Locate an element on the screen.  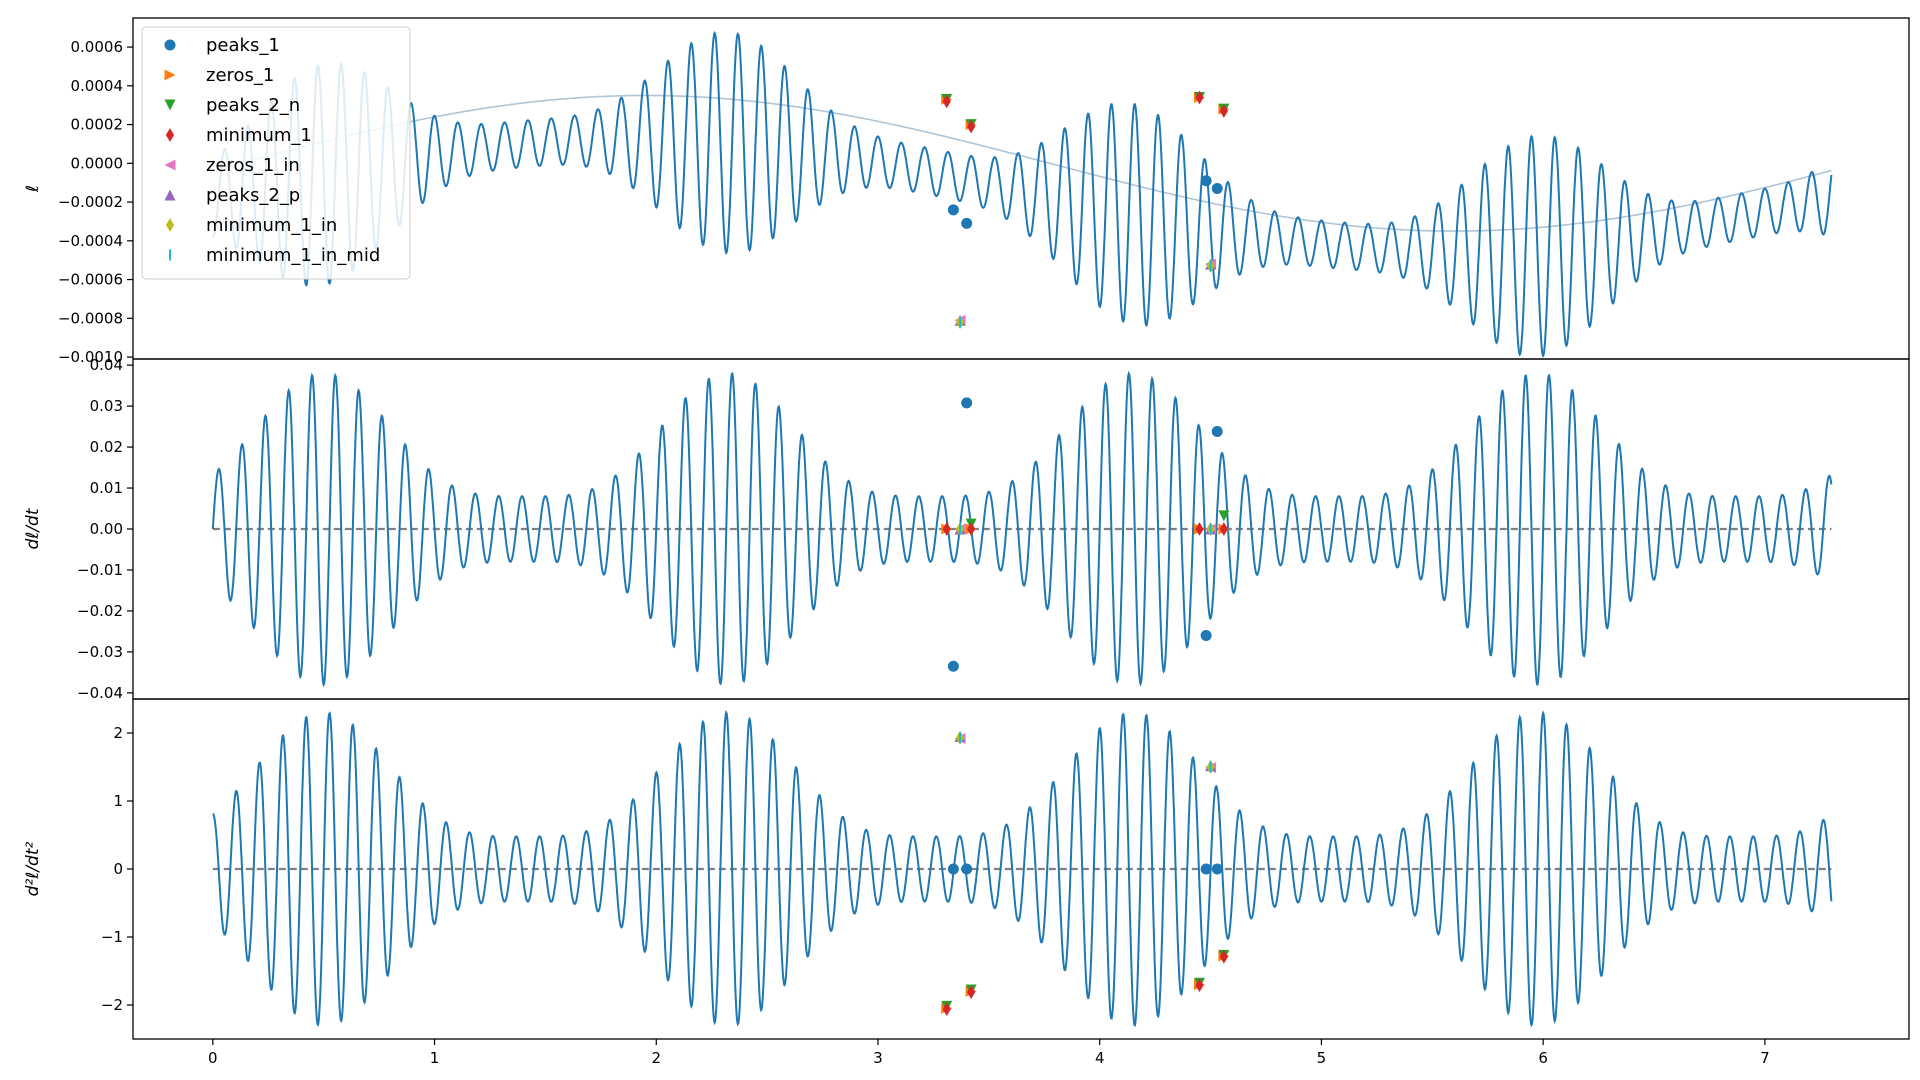
y-tick-label: −0.02 is located at coordinates (100, 611).